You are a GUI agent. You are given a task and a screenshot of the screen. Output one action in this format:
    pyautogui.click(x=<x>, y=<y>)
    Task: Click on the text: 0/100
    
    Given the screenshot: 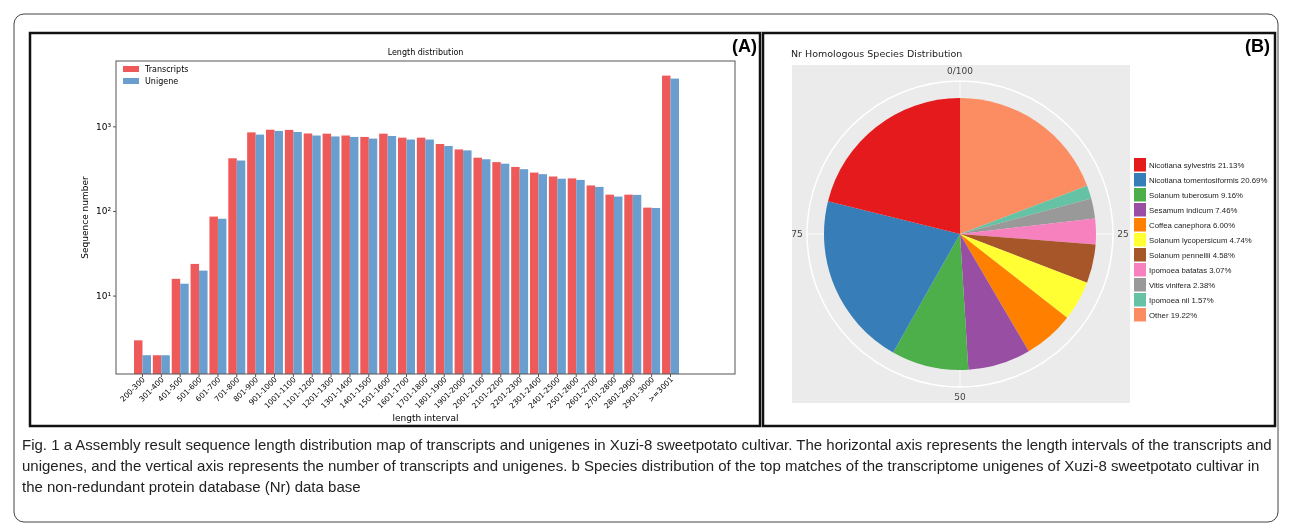 What is the action you would take?
    pyautogui.click(x=960, y=71)
    